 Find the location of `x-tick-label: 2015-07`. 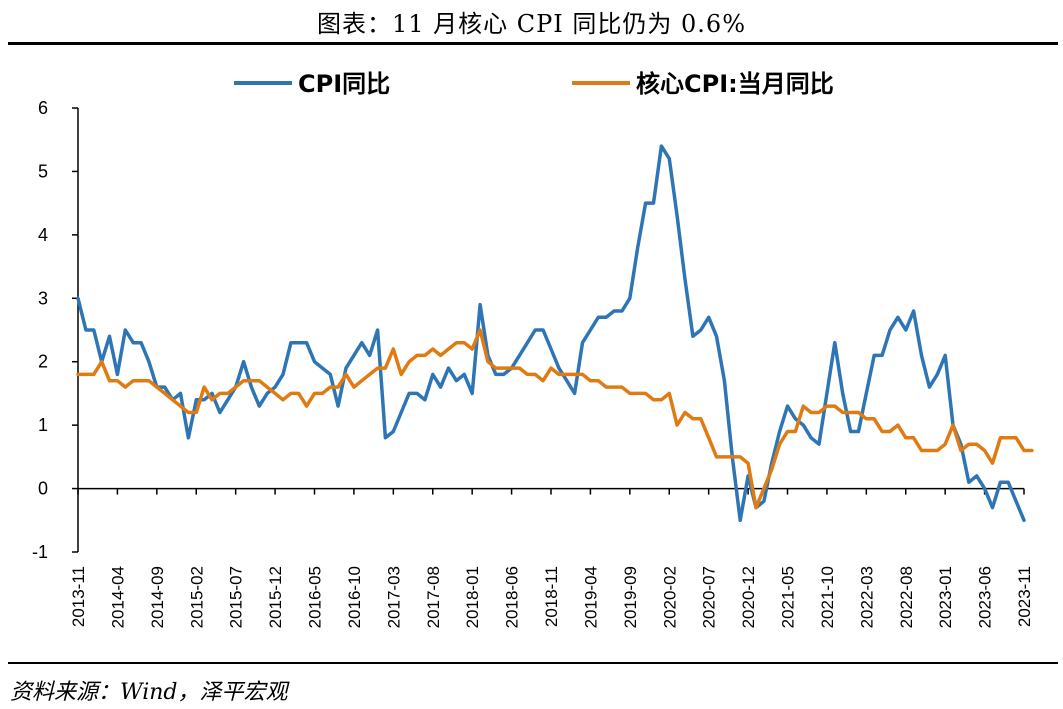

x-tick-label: 2015-07 is located at coordinates (236, 597).